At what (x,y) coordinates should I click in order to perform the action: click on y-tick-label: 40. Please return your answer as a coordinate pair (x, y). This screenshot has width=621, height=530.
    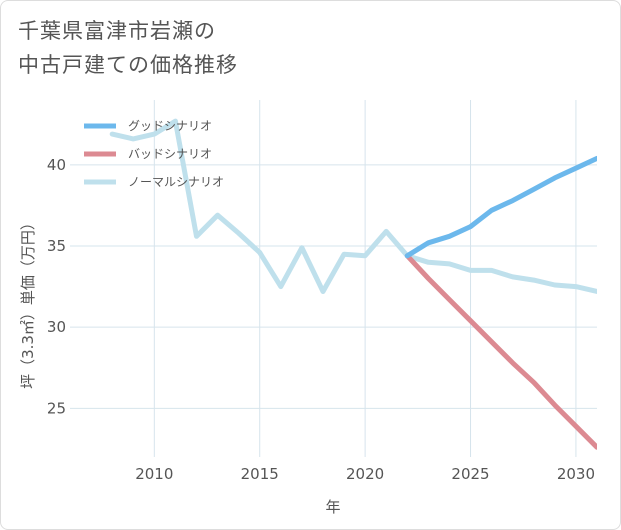
    Looking at the image, I should click on (56, 165).